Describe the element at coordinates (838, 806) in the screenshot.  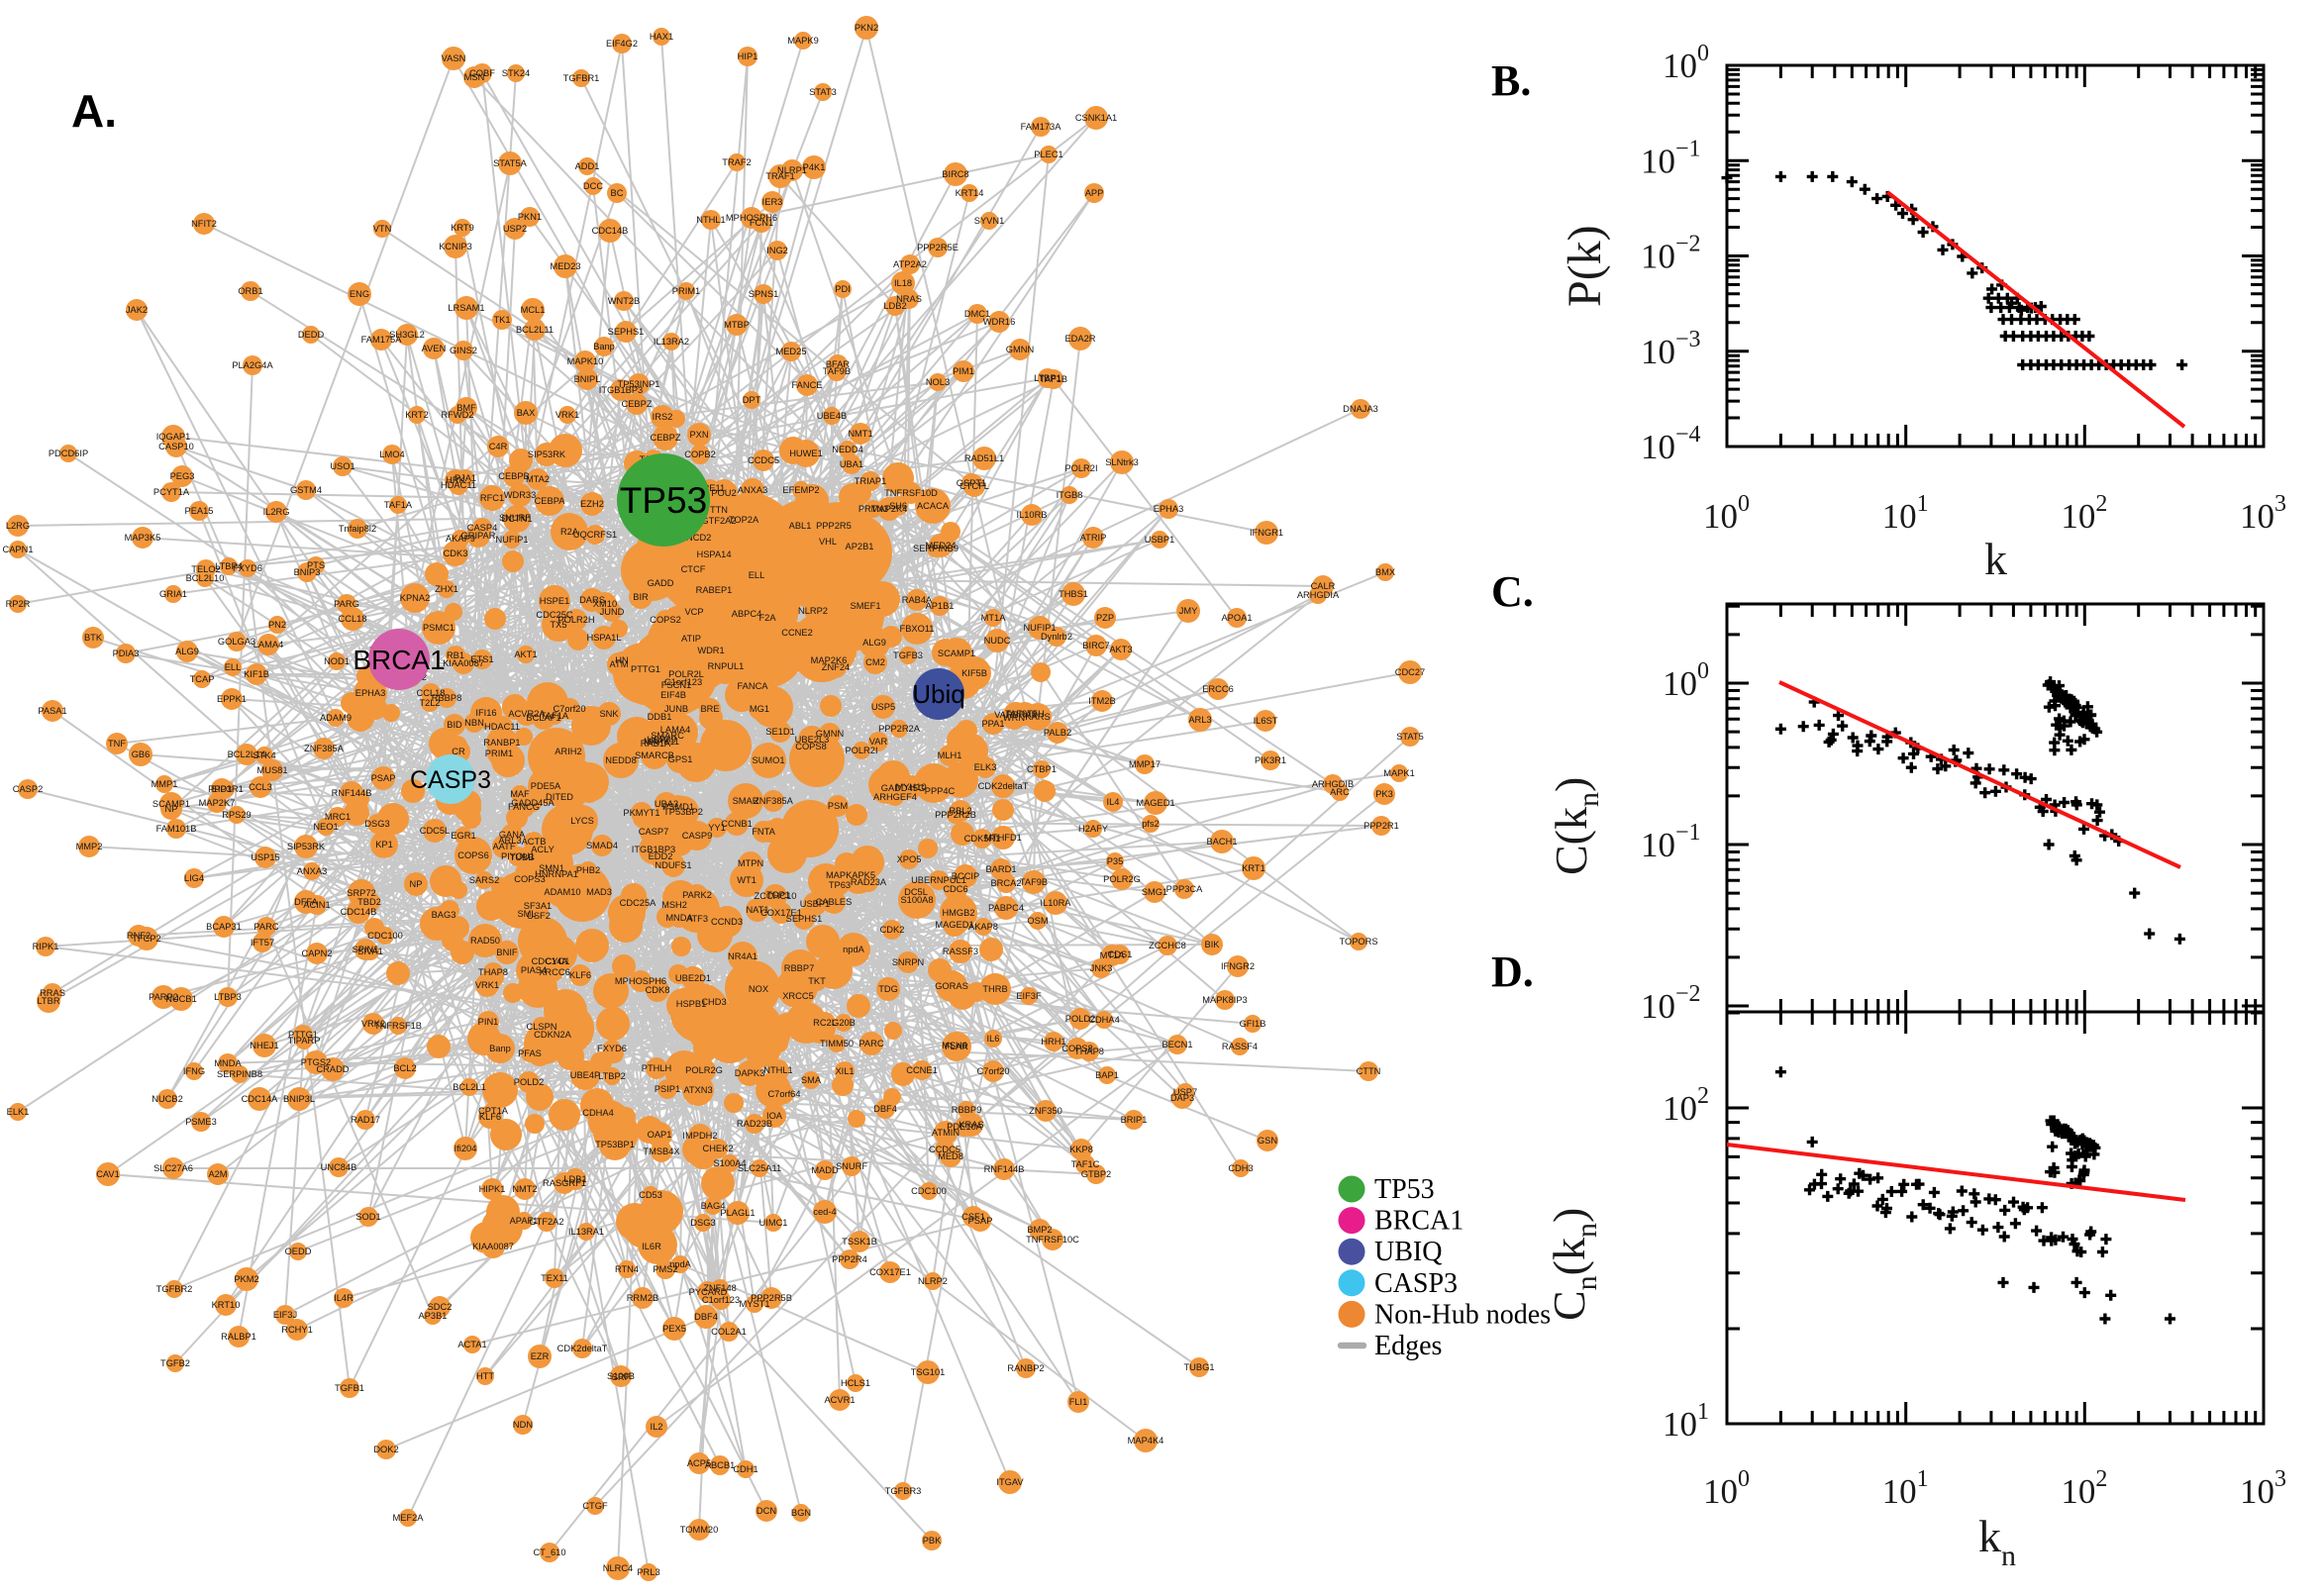
I see `svg-text: PSM` at that location.